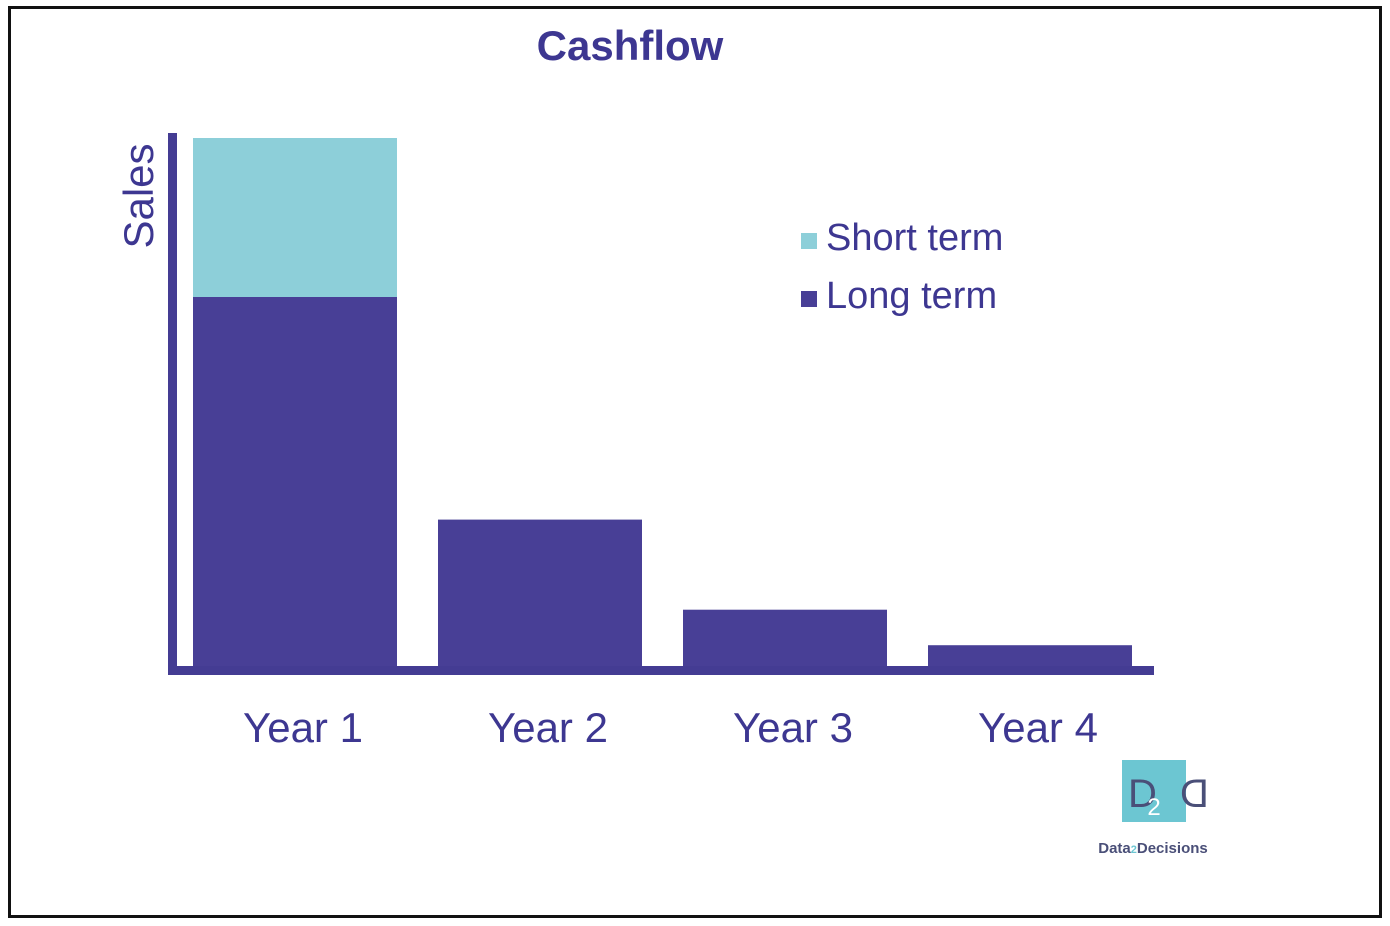  I want to click on logo-wordmark: Data2Decisions, so click(1153, 848).